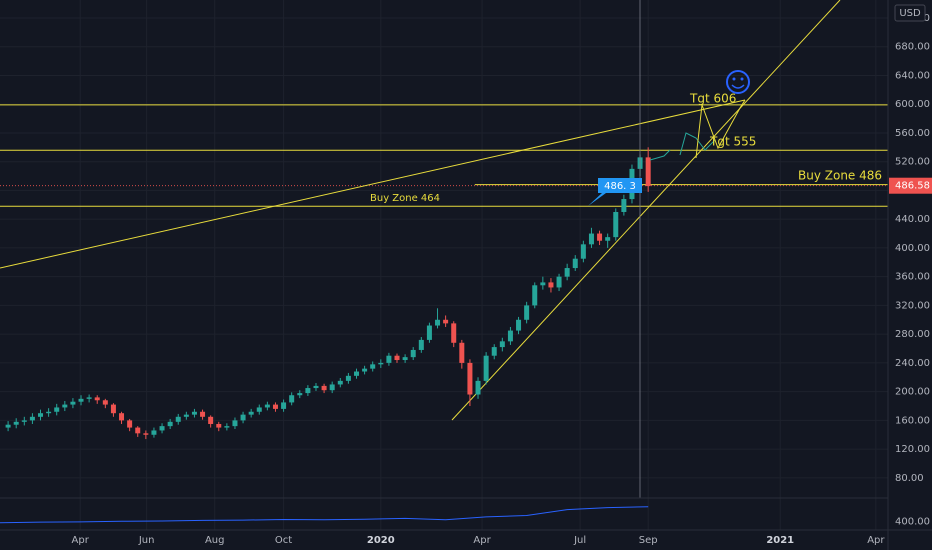 This screenshot has width=932, height=550. I want to click on currency-box, so click(910, 13).